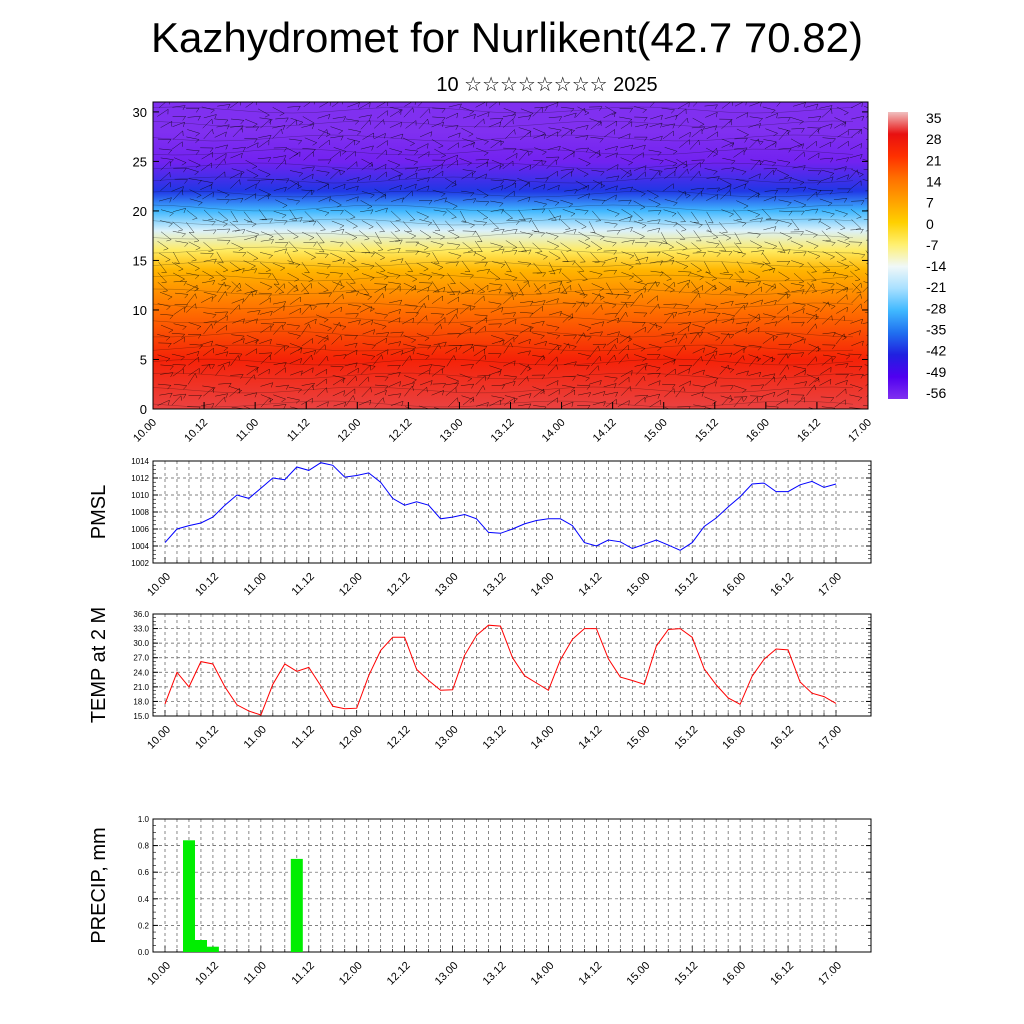  Describe the element at coordinates (447, 974) in the screenshot. I see `precip-xtick-label-6: 13.00` at that location.